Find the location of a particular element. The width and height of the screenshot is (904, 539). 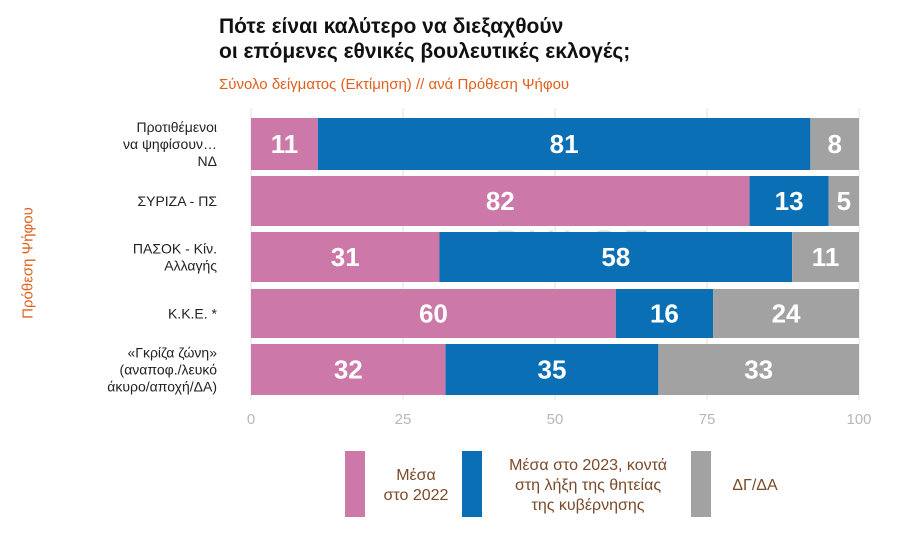

legend-label: Μέσα στο 2023, κοντά is located at coordinates (588, 465).